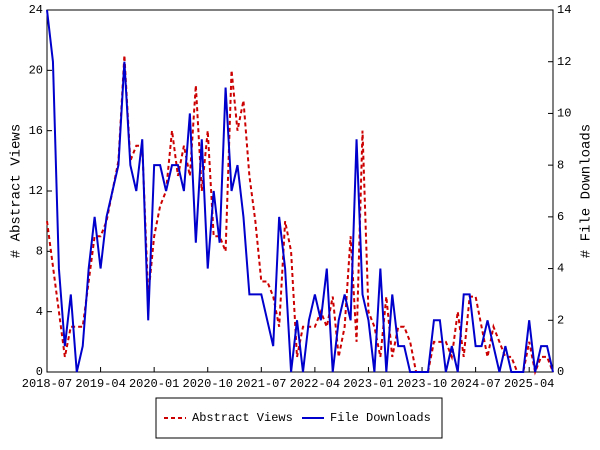 The image size is (600, 450). I want to click on x-tick-label: 2024-07, so click(475, 384).